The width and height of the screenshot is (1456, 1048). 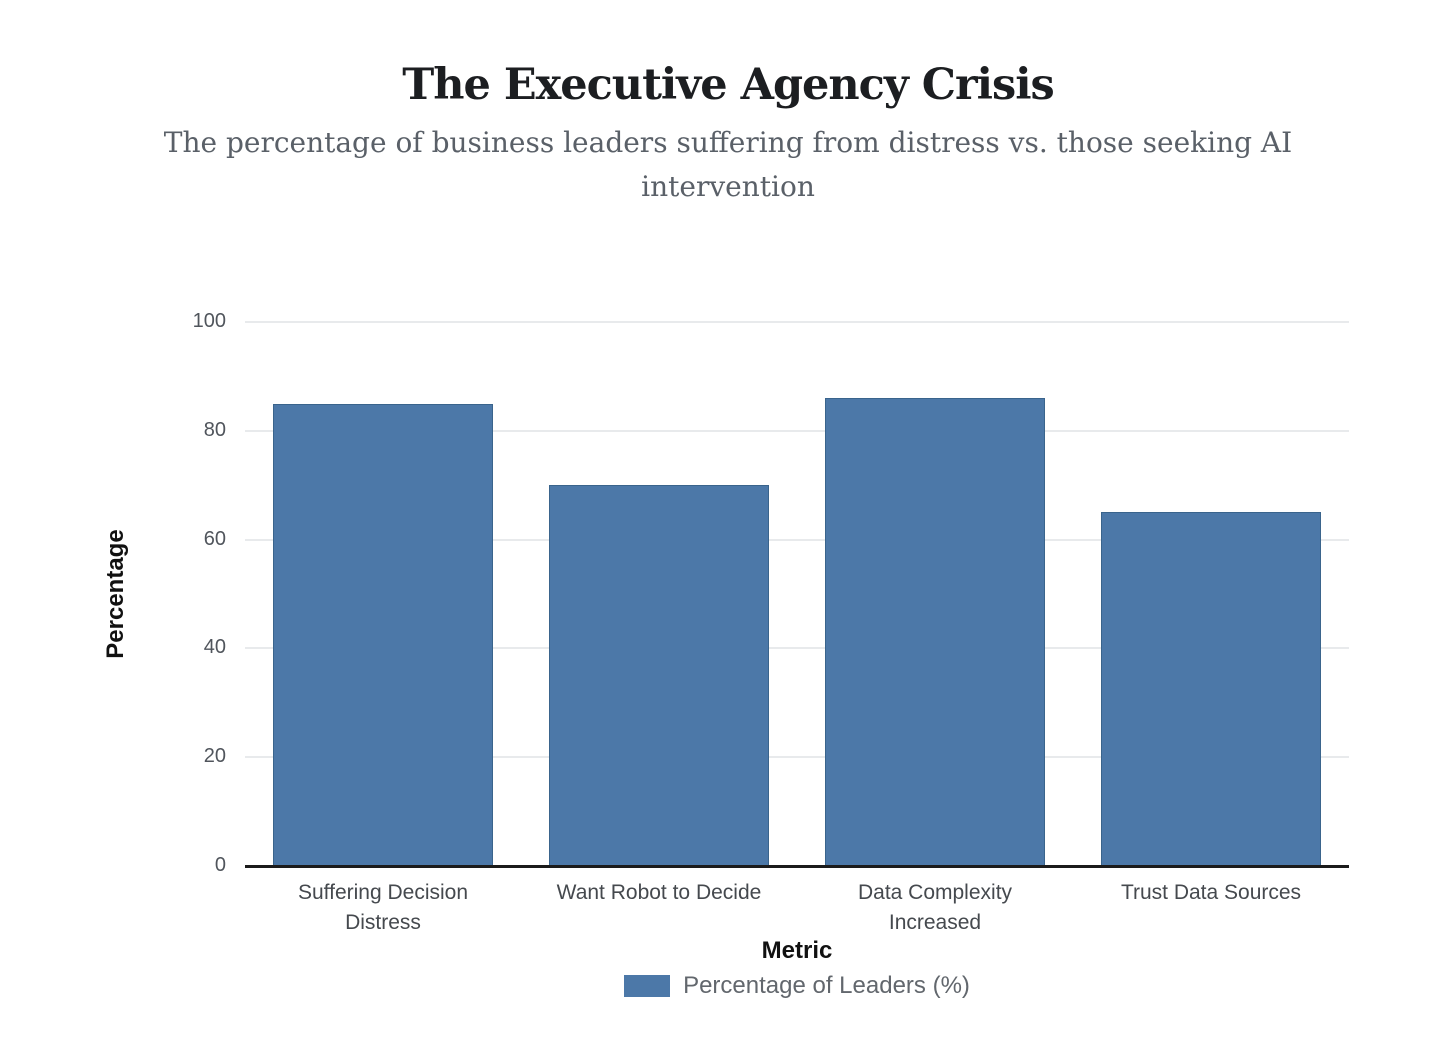 I want to click on y-tick-label-80: 80, so click(x=214, y=429).